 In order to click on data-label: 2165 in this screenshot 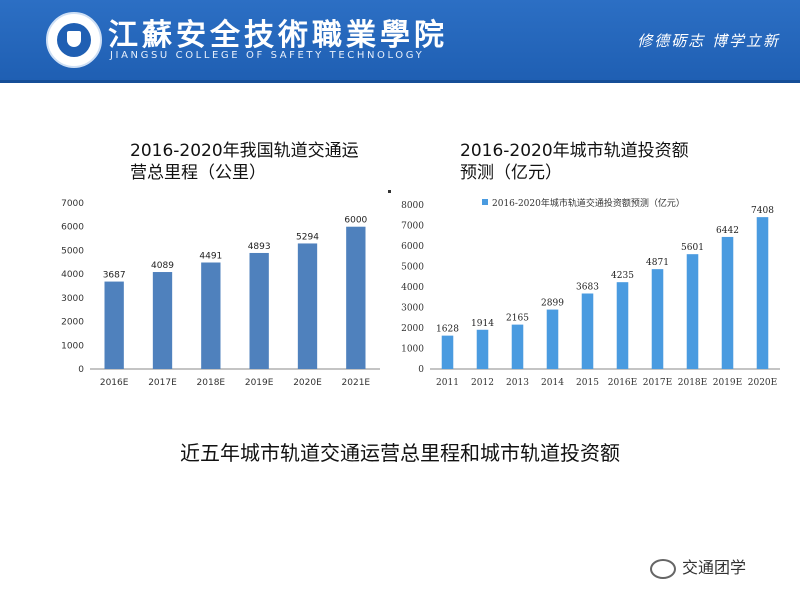, I will do `click(517, 319)`.